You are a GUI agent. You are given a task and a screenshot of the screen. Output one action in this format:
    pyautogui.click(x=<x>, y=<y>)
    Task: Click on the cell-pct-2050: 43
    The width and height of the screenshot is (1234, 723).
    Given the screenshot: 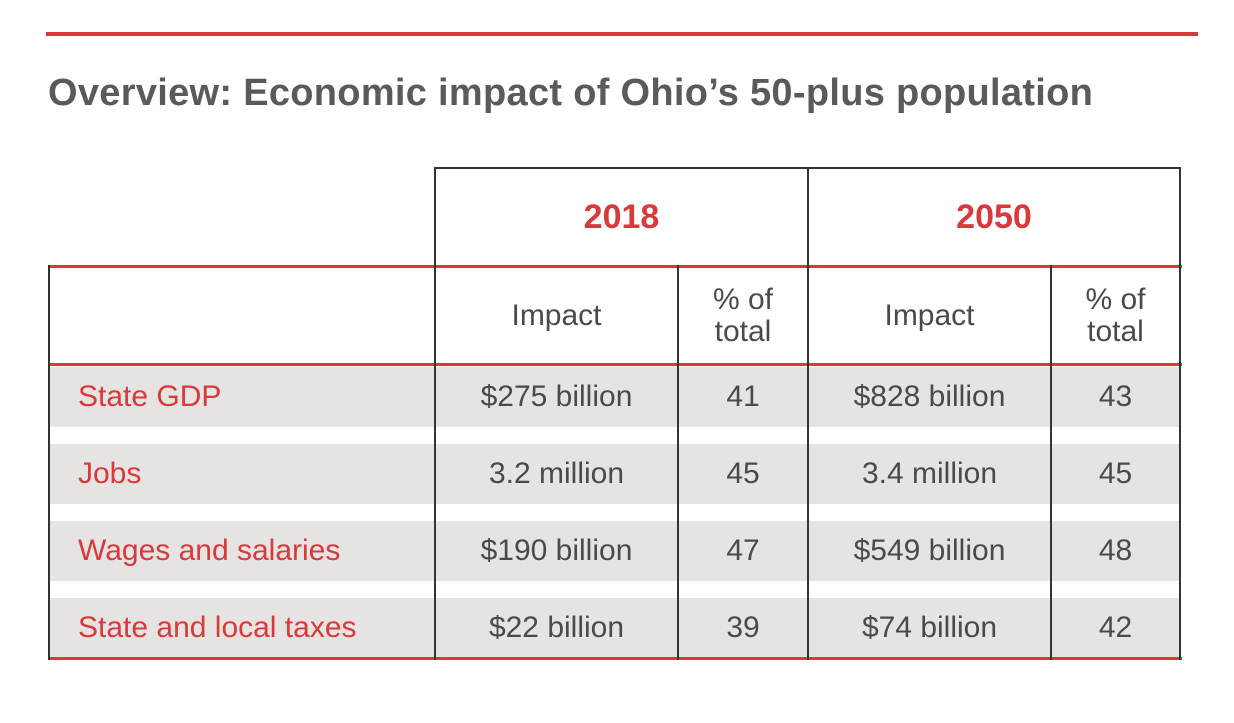 What is the action you would take?
    pyautogui.click(x=1115, y=396)
    